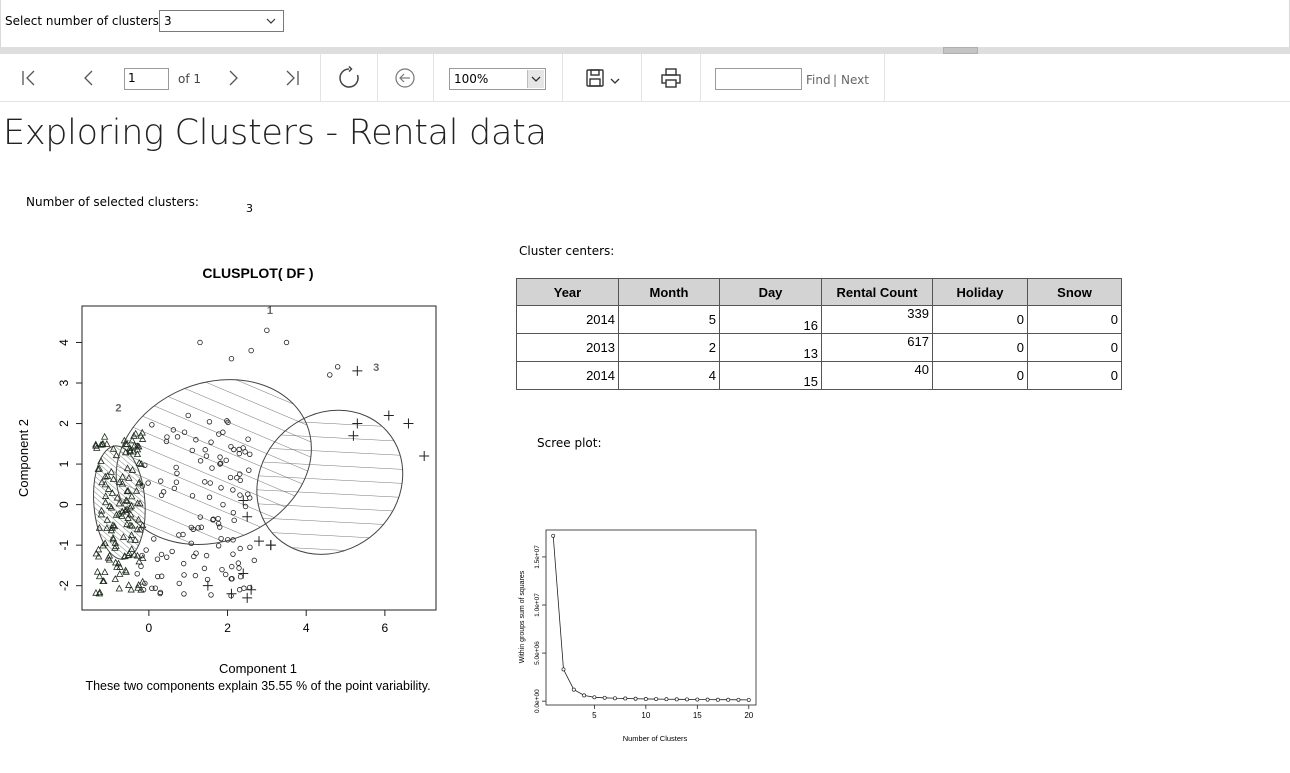 This screenshot has height=773, width=1290. Describe the element at coordinates (168, 21) in the screenshot. I see `clusters-select-value: 3` at that location.